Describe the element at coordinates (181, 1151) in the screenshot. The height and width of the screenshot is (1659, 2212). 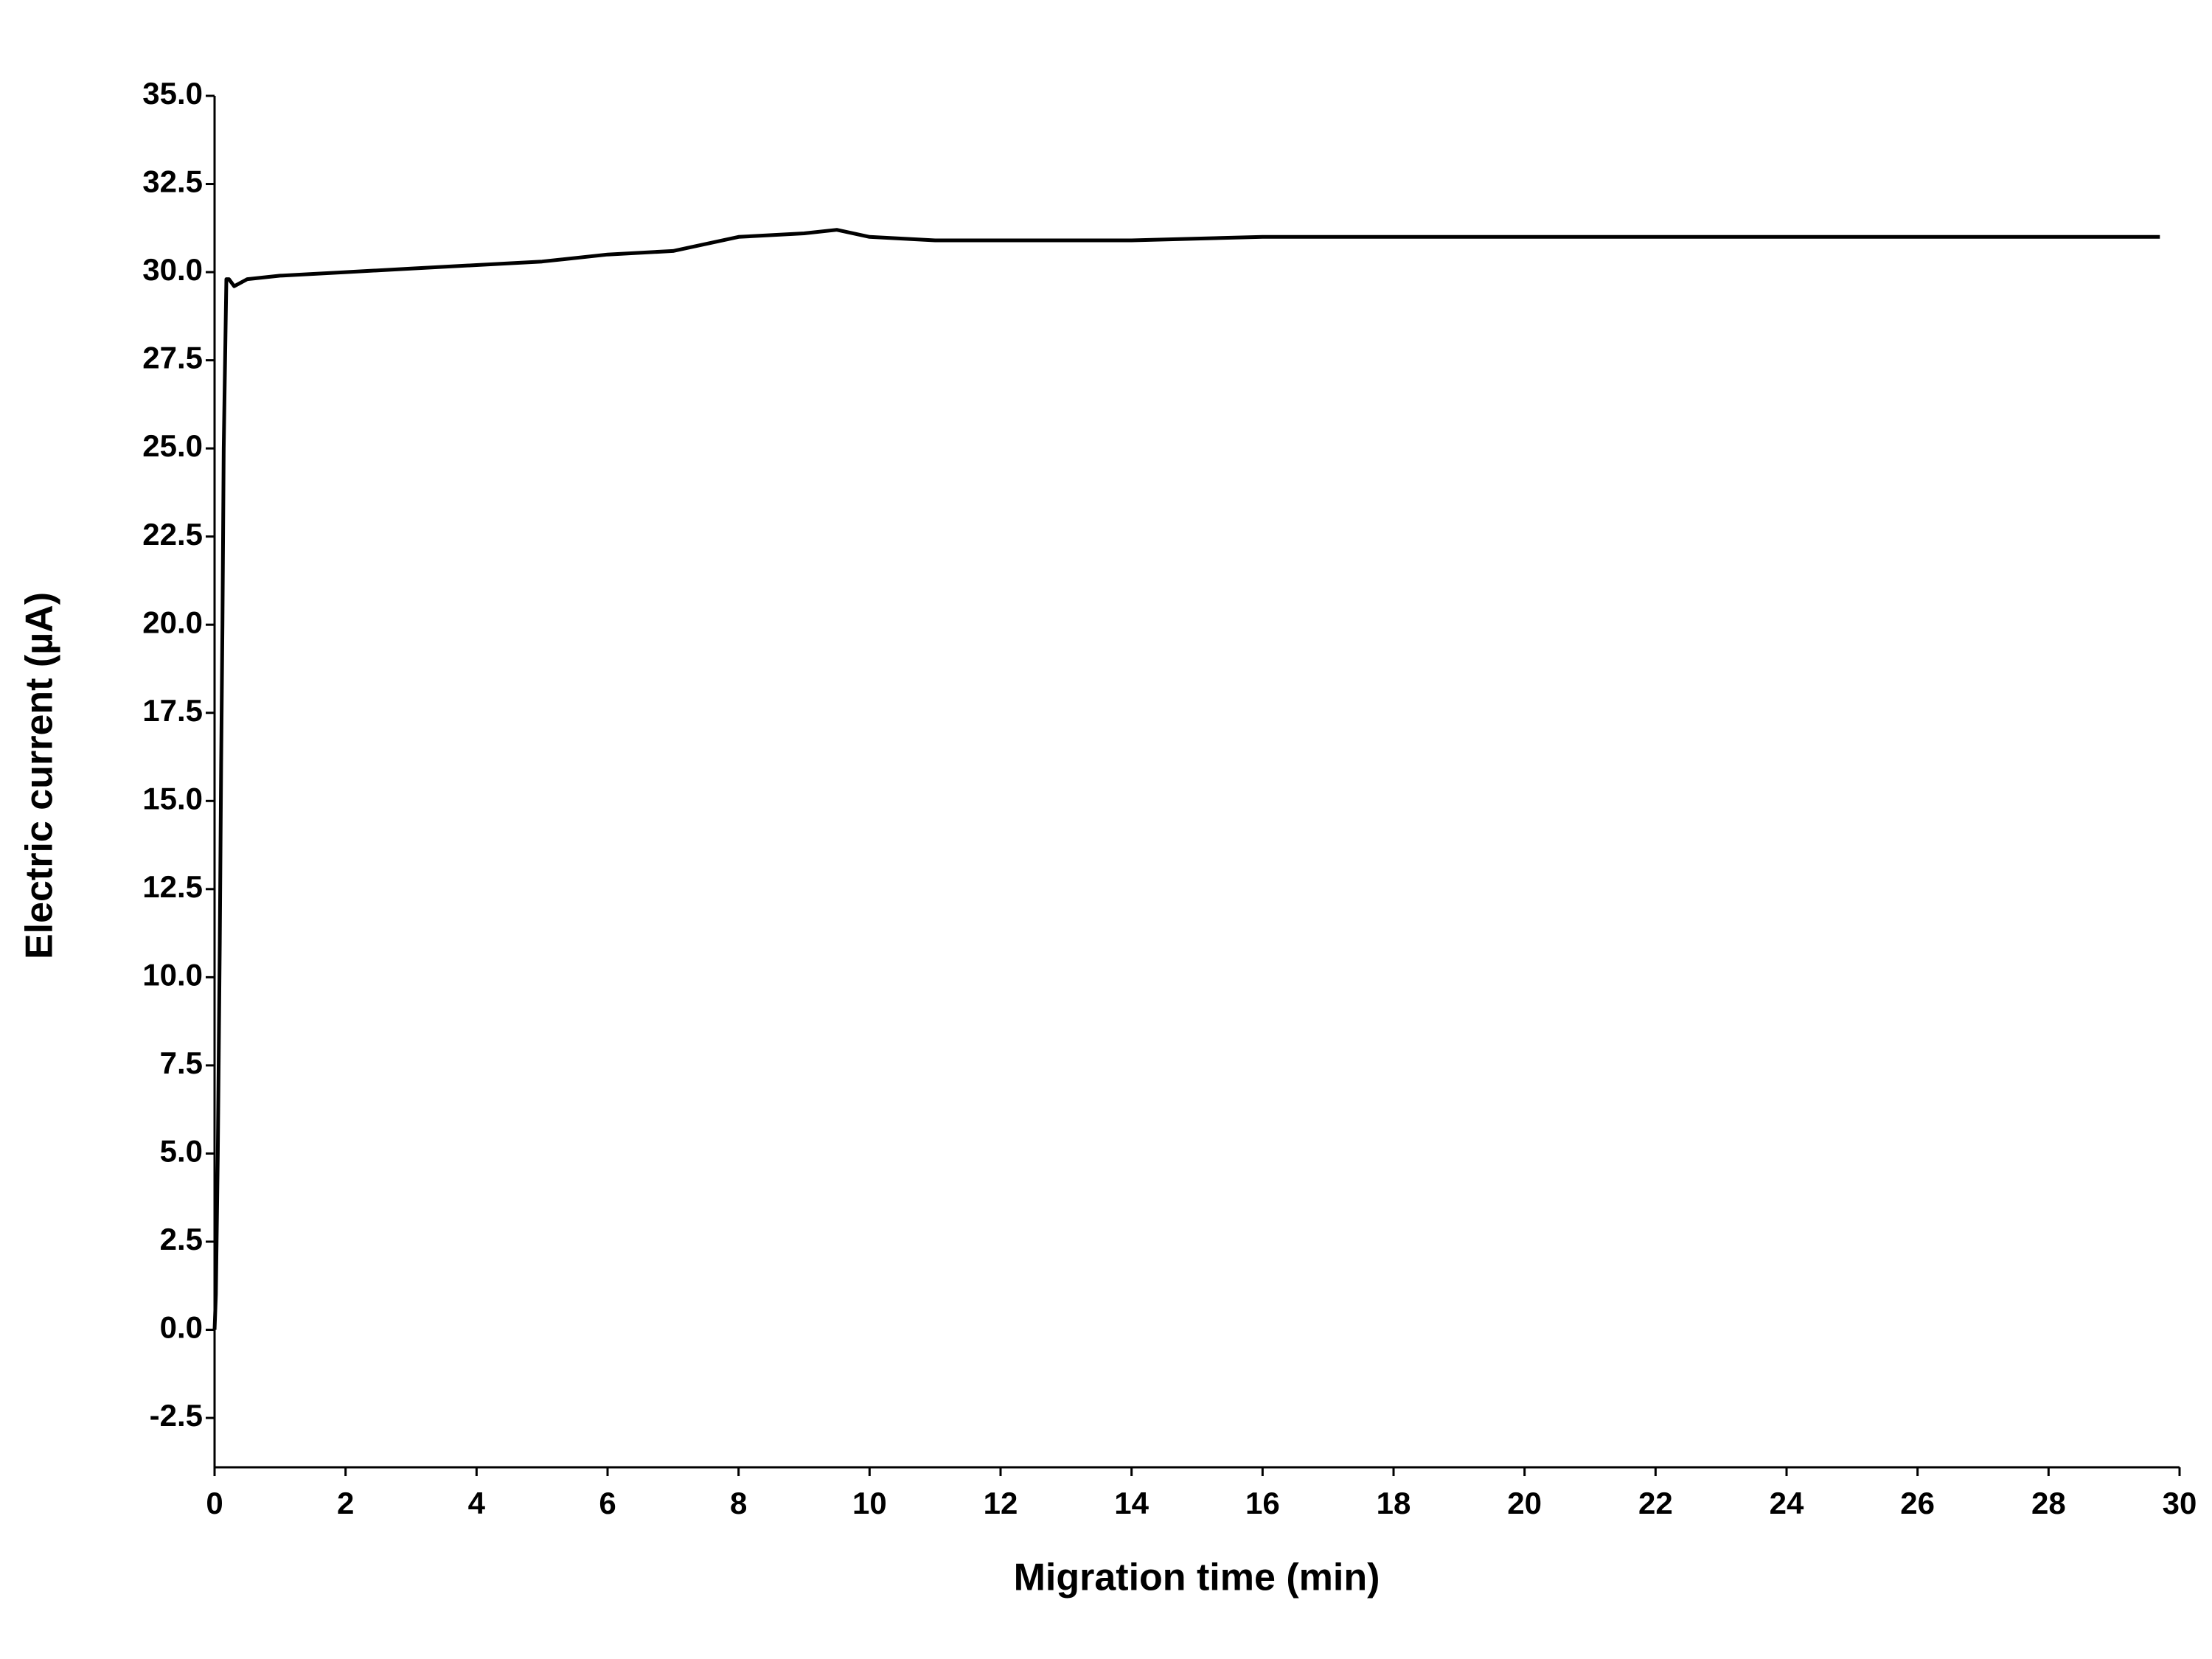
I see `y-tick-label: 5.0` at that location.